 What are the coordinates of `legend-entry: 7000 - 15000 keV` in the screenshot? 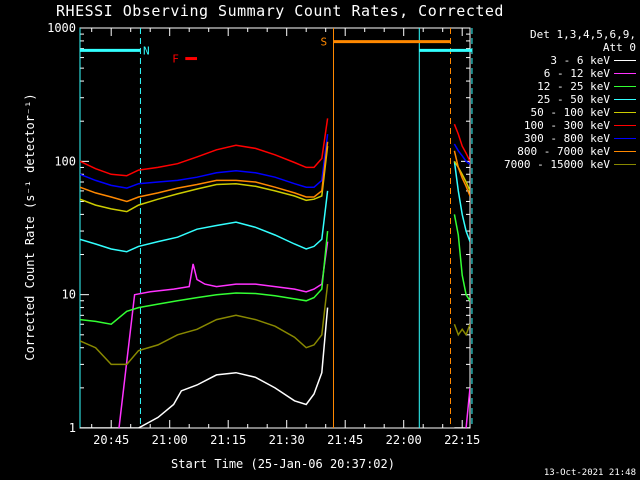 It's located at (557, 164).